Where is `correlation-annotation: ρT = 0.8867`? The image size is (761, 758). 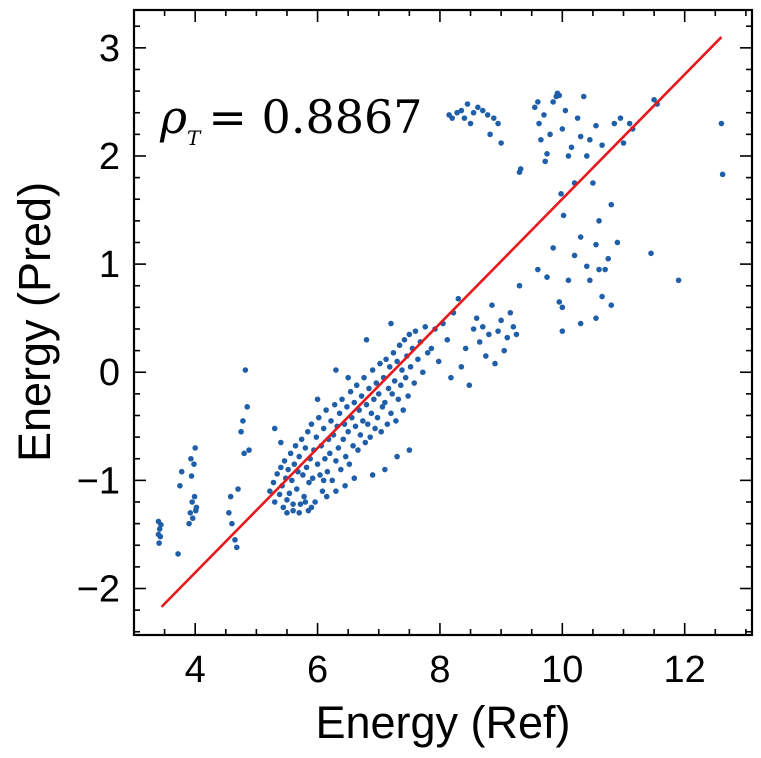
correlation-annotation: ρT = 0.8867 is located at coordinates (291, 120).